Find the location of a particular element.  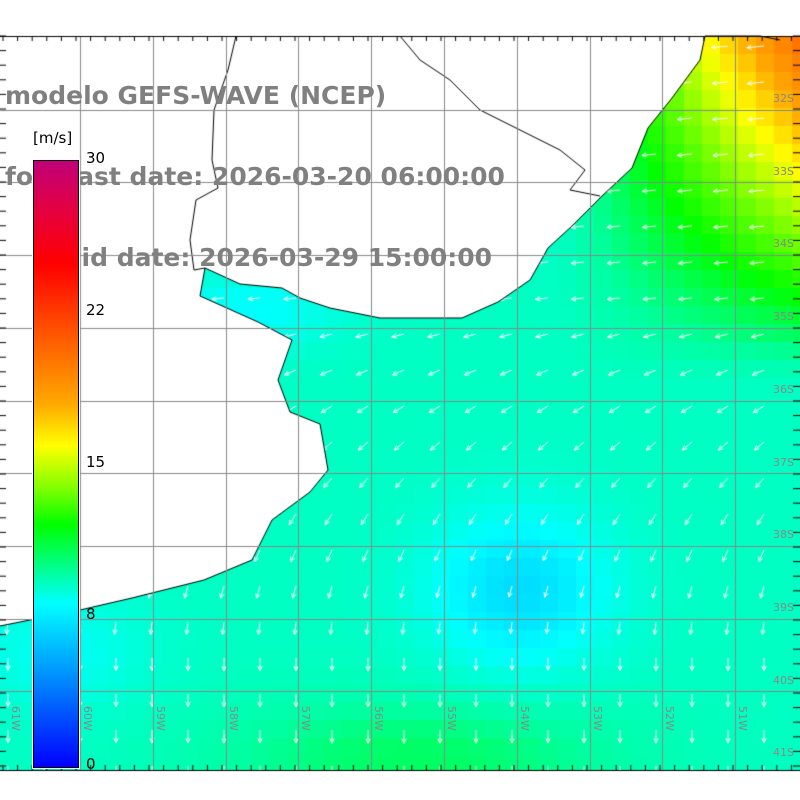

colorbar-label-30: 30 is located at coordinates (96, 158).